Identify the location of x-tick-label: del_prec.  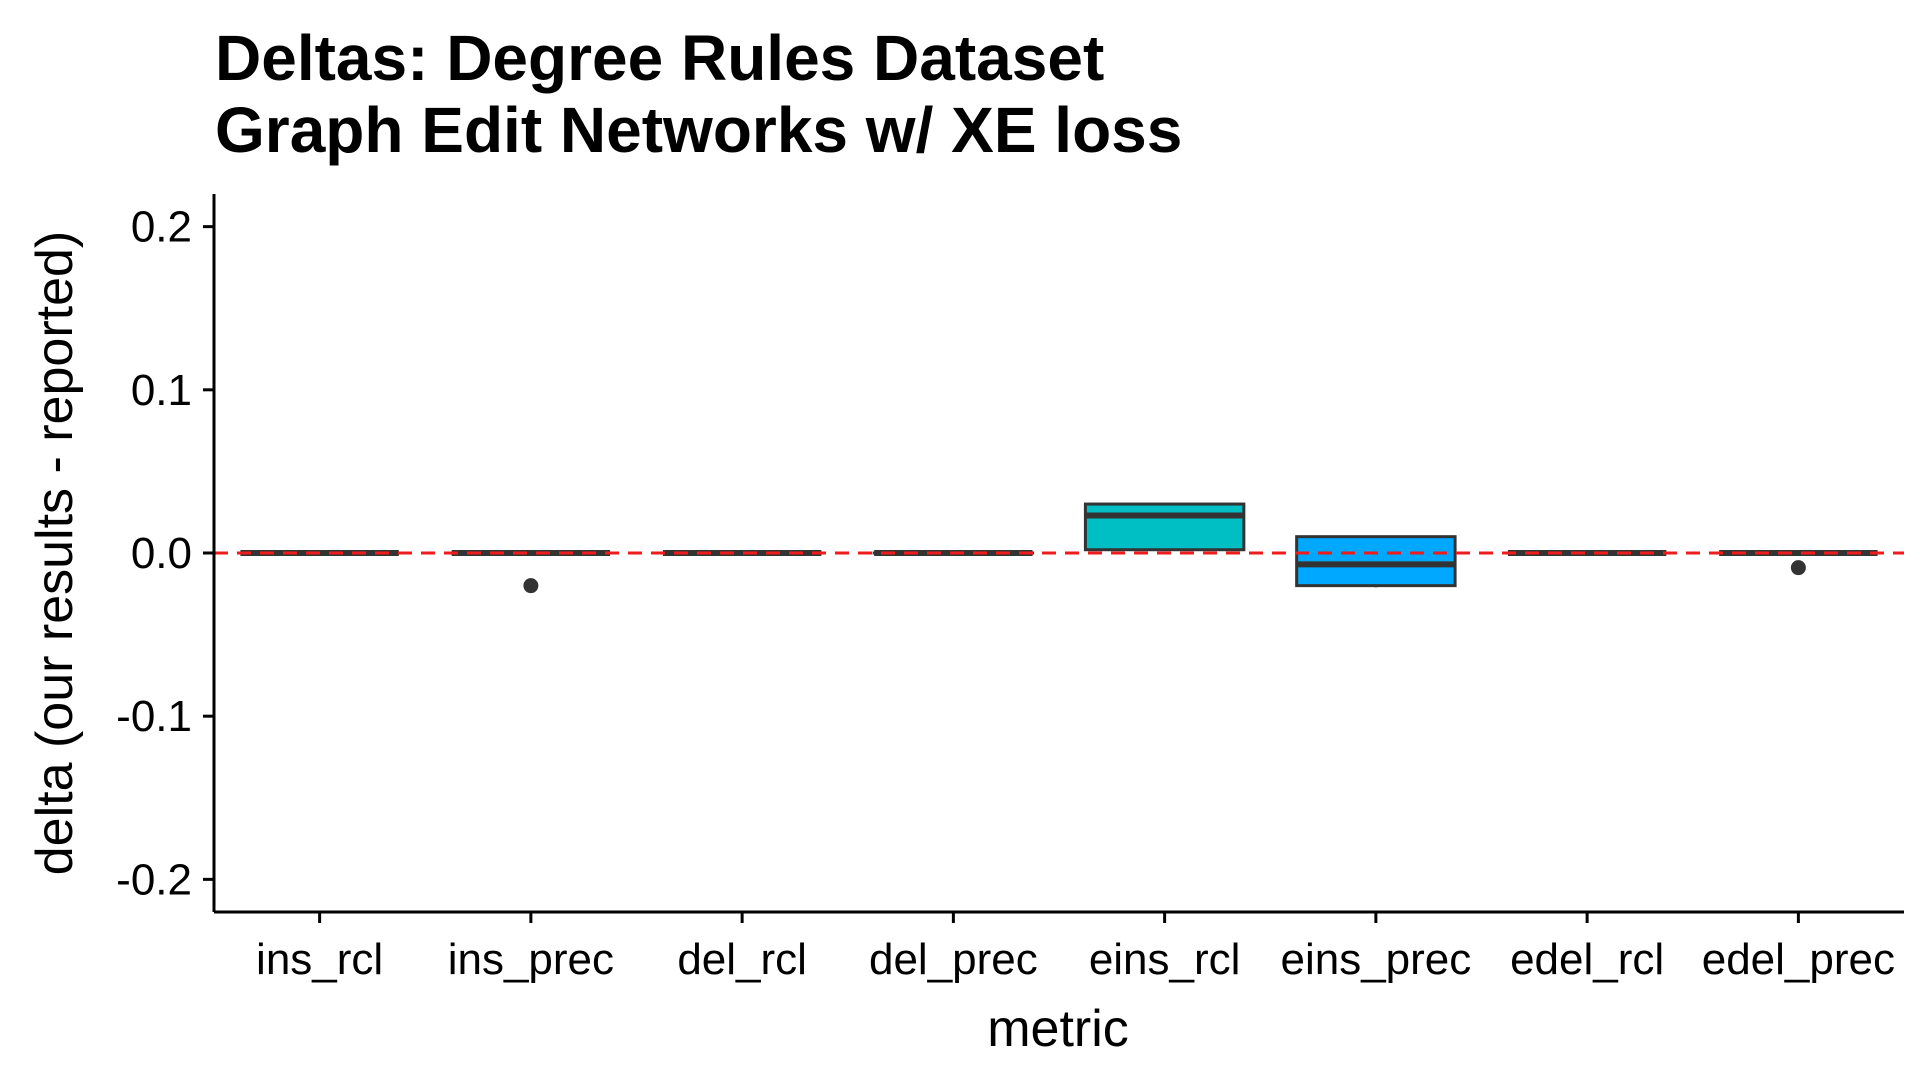
(953, 959).